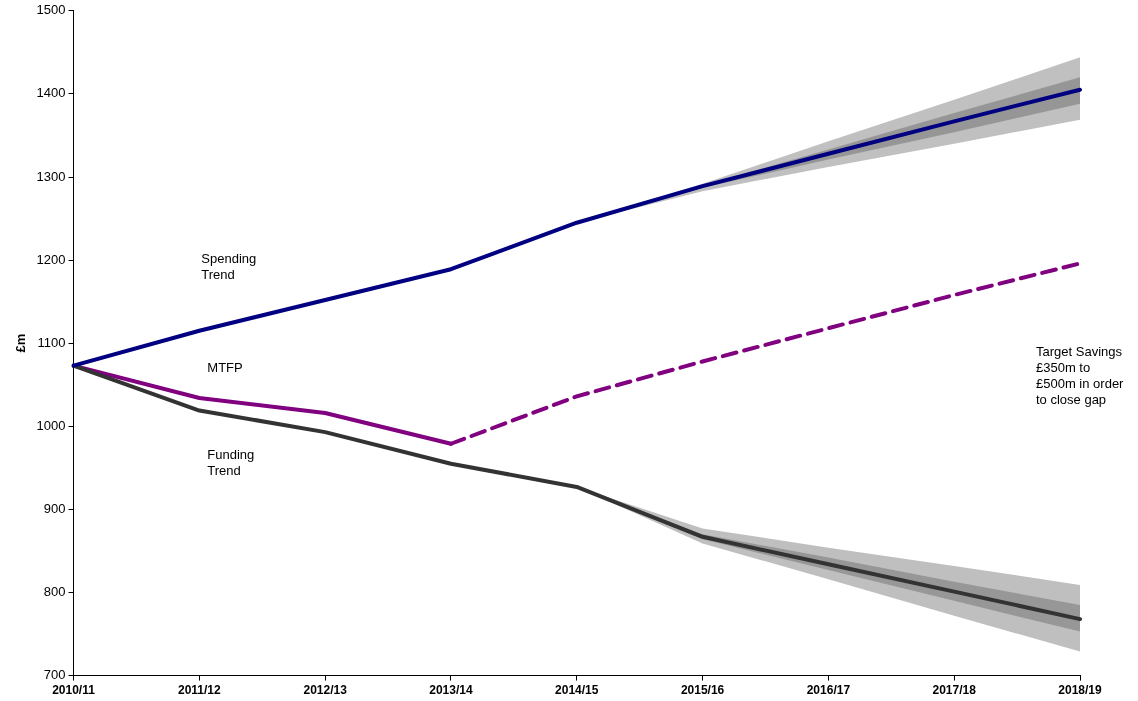 This screenshot has height=701, width=1138. I want to click on y-tick-label: 1000, so click(51, 425).